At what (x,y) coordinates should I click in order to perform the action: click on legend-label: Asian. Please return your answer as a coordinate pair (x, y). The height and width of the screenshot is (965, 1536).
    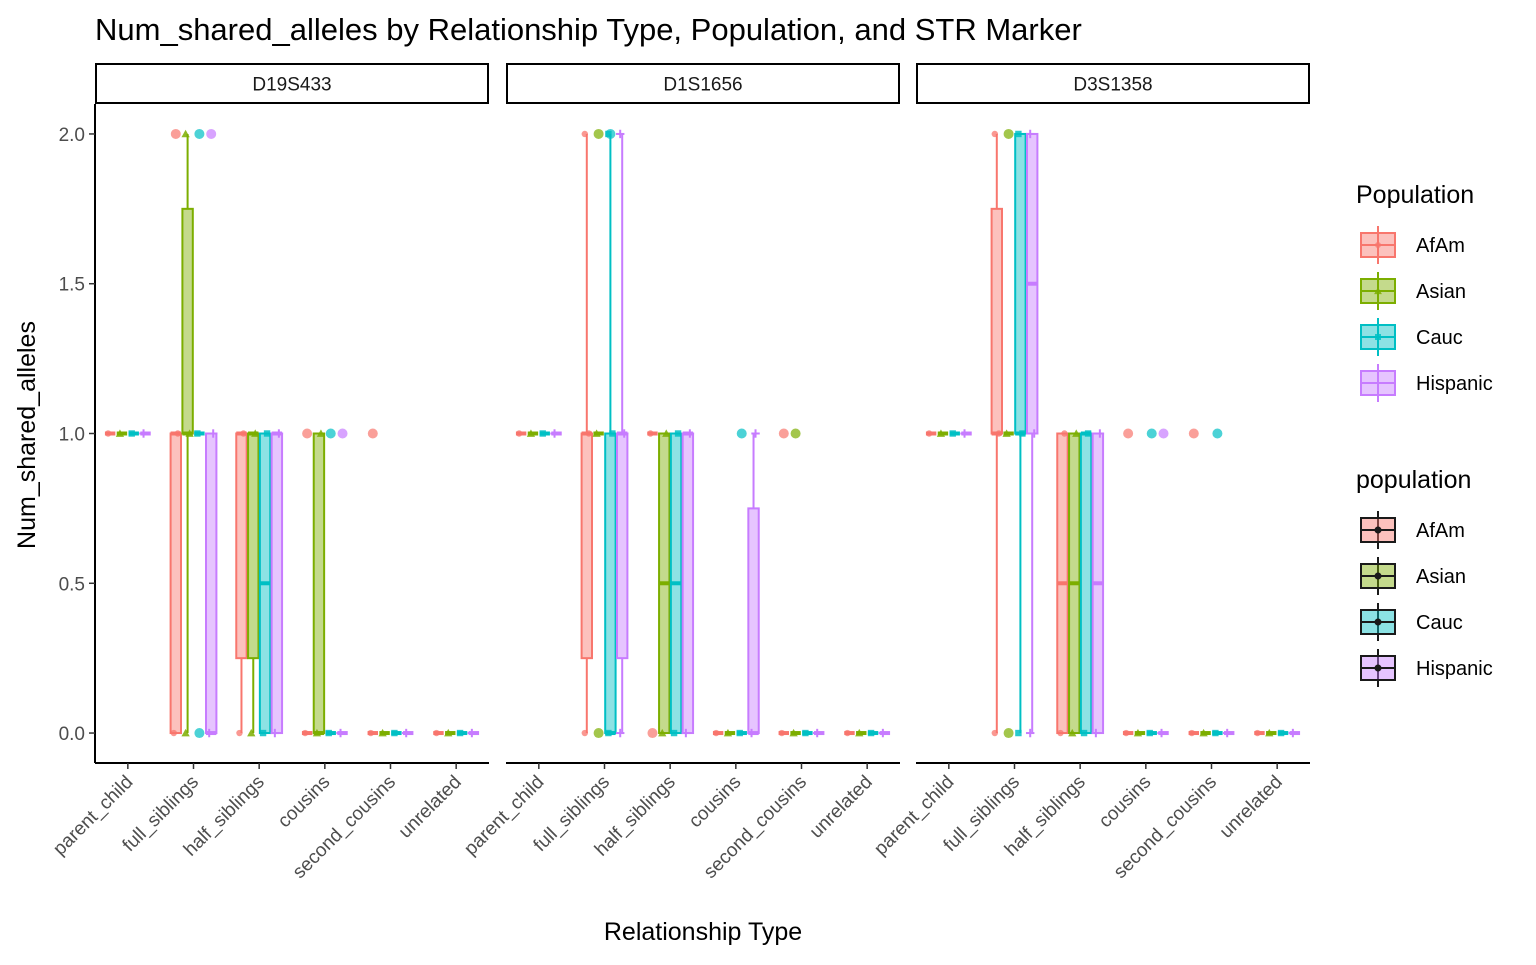
    Looking at the image, I should click on (1441, 577).